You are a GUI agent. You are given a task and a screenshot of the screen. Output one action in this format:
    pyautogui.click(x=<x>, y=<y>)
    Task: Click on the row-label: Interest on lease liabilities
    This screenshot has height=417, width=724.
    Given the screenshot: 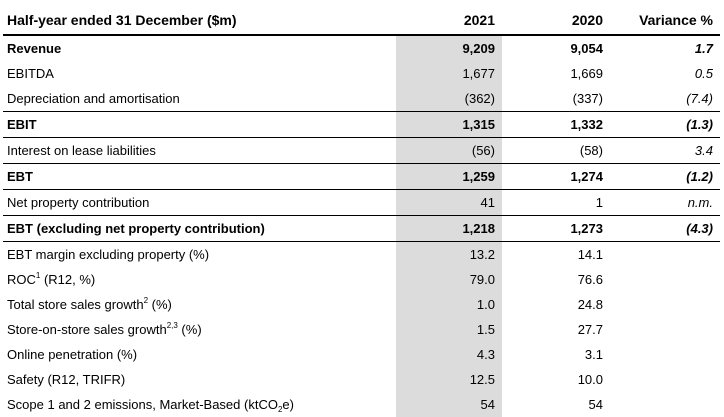 What is the action you would take?
    pyautogui.click(x=199, y=150)
    